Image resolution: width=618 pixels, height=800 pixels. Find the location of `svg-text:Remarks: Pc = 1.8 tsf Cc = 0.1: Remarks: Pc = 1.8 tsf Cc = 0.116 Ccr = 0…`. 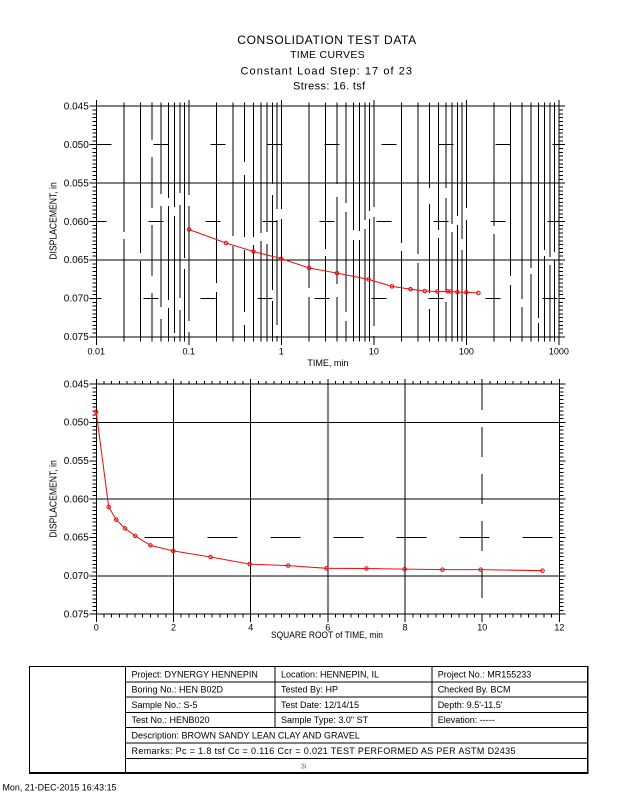

svg-text:Remarks: Pc = 1.8 tsf Cc = 0.1: Remarks: Pc = 1.8 tsf Cc = 0.116 Ccr = 0… is located at coordinates (324, 751).